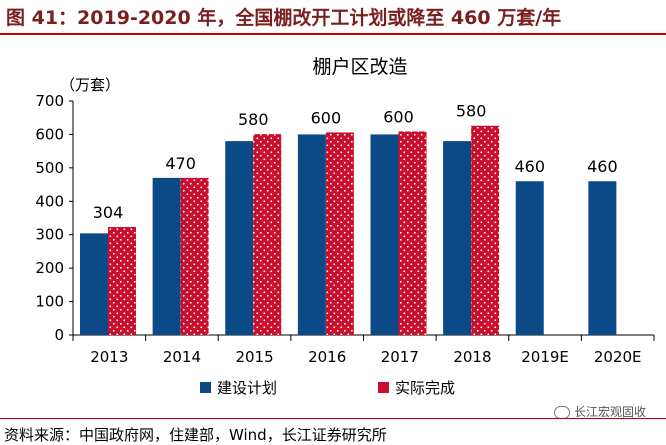  What do you see at coordinates (49, 101) in the screenshot?
I see `y-tick-label: 700` at bounding box center [49, 101].